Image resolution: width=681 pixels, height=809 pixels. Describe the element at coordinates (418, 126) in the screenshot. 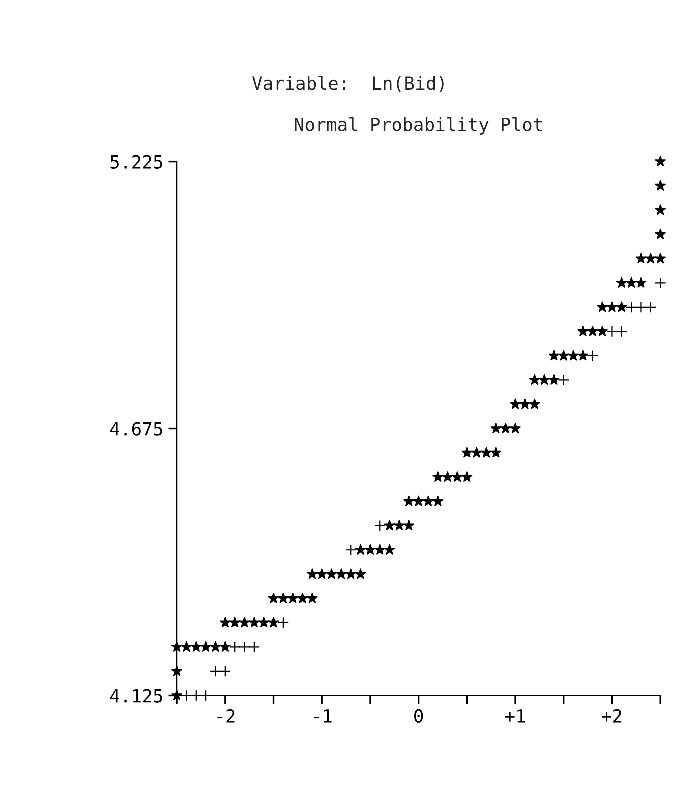

I see `chart-title: Normal Probability Plot` at that location.